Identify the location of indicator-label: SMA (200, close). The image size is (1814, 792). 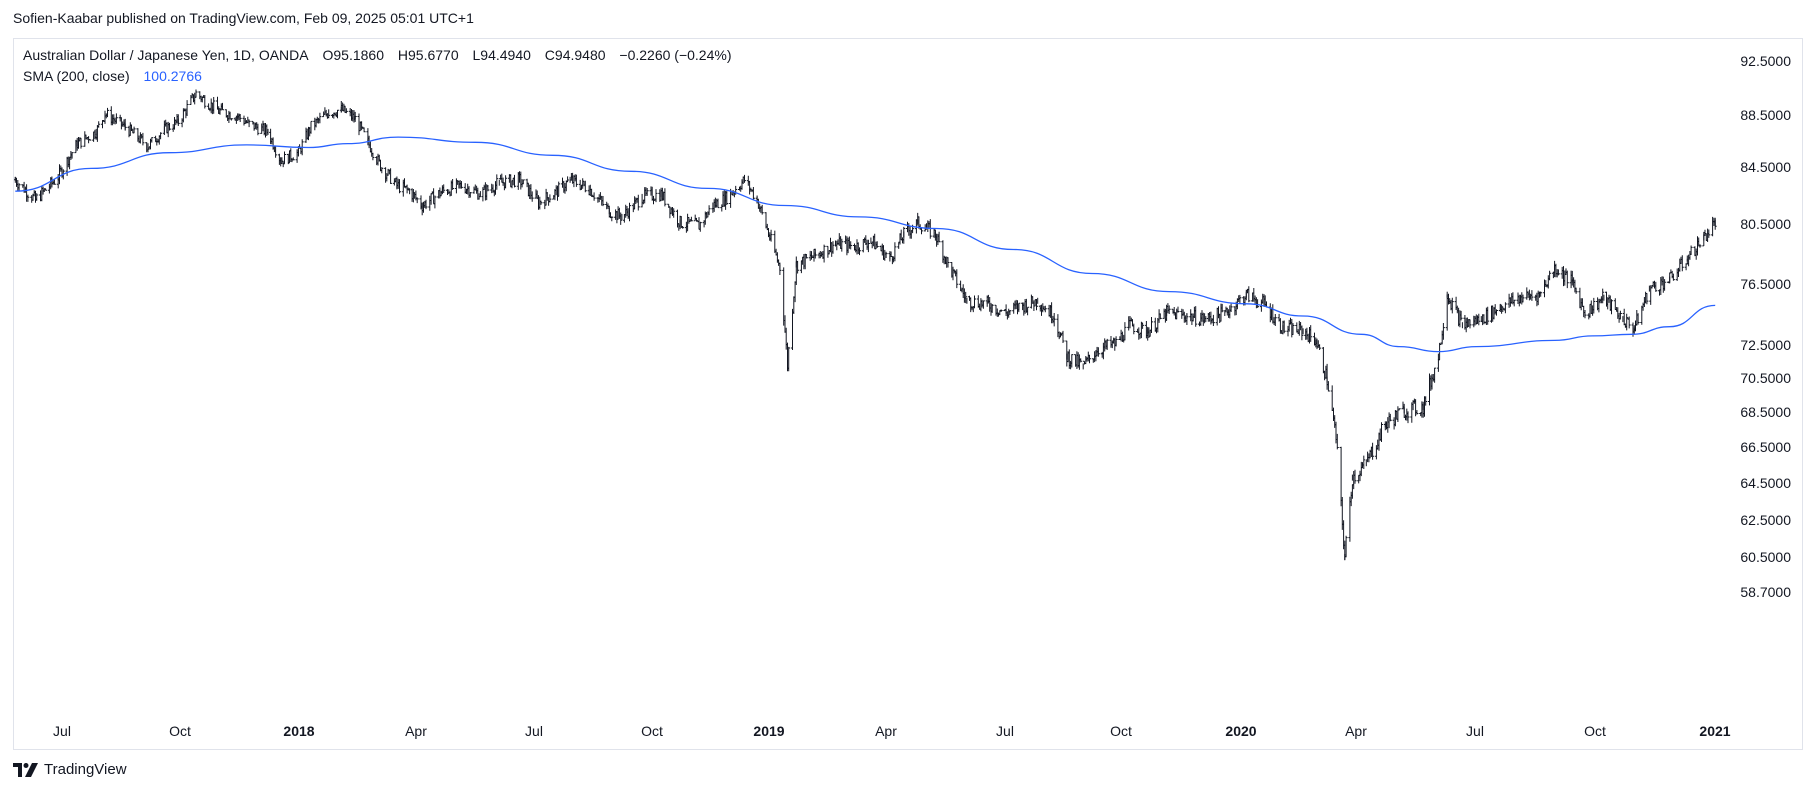
(76, 76).